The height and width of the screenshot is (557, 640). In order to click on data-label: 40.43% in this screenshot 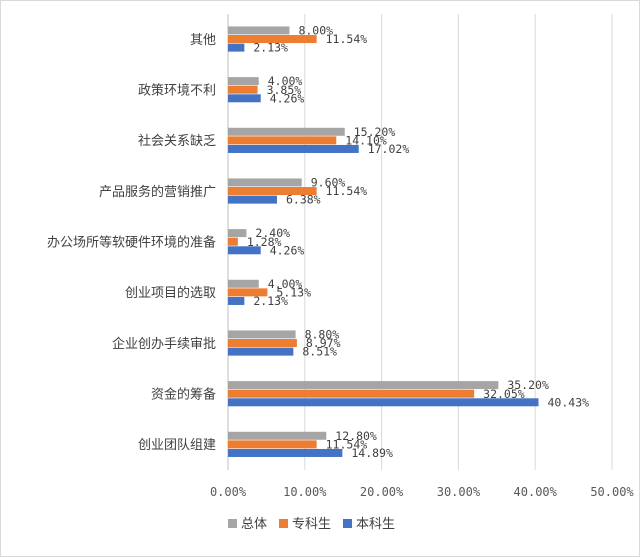, I will do `click(569, 402)`.